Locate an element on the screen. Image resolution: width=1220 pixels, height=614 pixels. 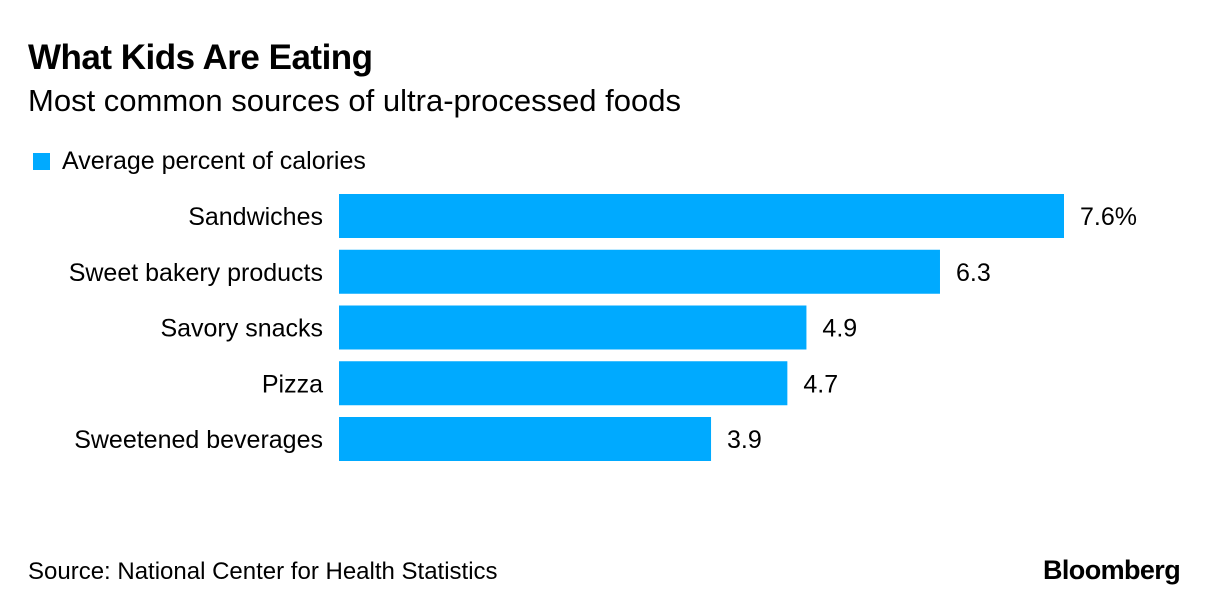
value-label-sweet-bakery-products: 6.3 is located at coordinates (973, 273).